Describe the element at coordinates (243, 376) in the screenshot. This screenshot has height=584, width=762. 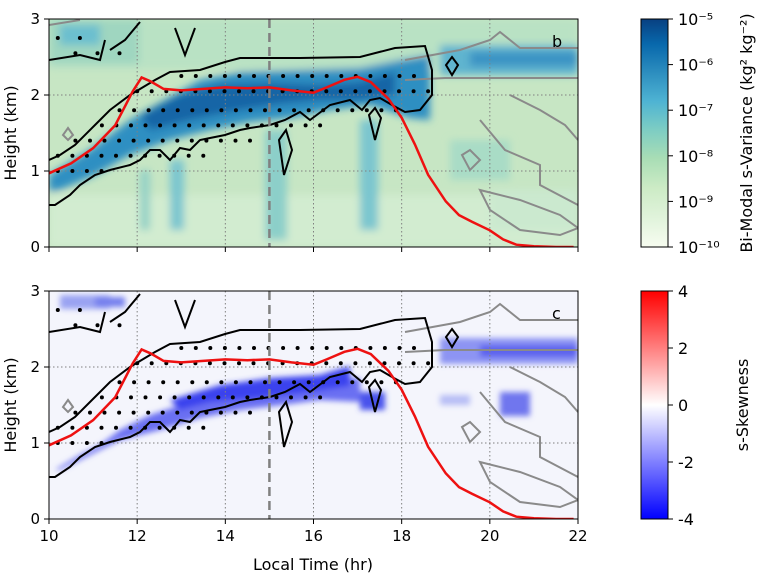
I see `panel-c-significance-dots` at that location.